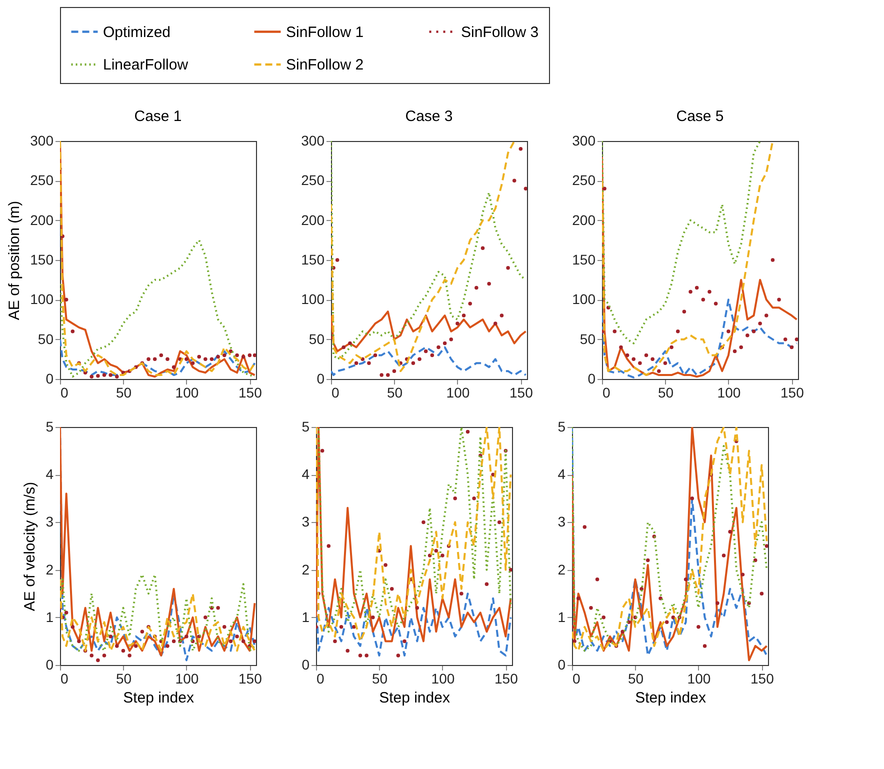 The height and width of the screenshot is (769, 884). What do you see at coordinates (15, 260) in the screenshot?
I see `y-axis-title: AE of position (m)` at bounding box center [15, 260].